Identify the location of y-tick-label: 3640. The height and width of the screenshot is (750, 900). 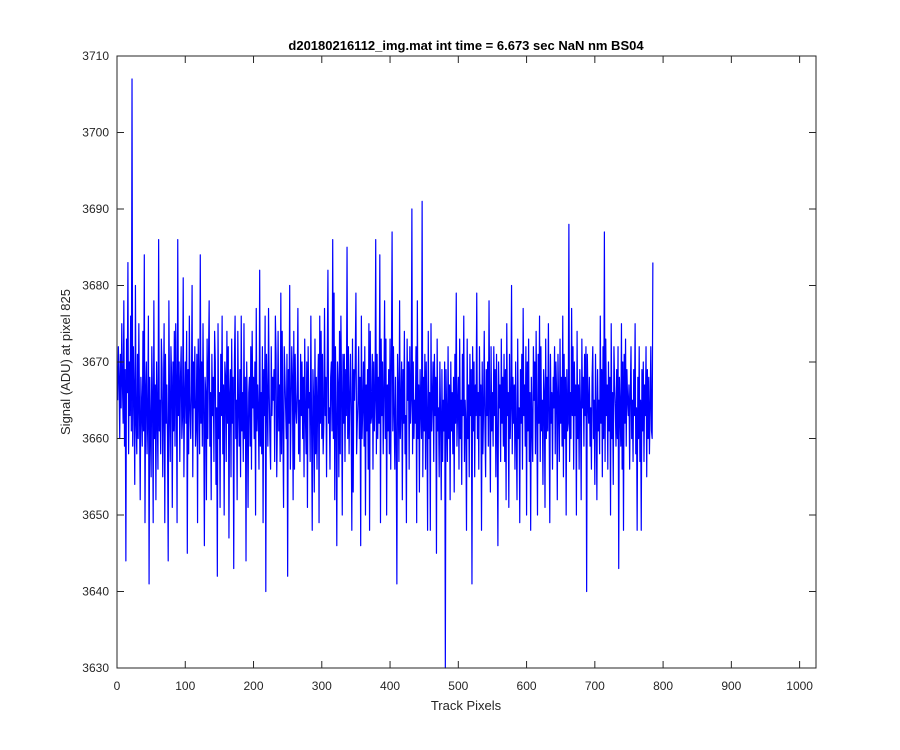
(95, 592).